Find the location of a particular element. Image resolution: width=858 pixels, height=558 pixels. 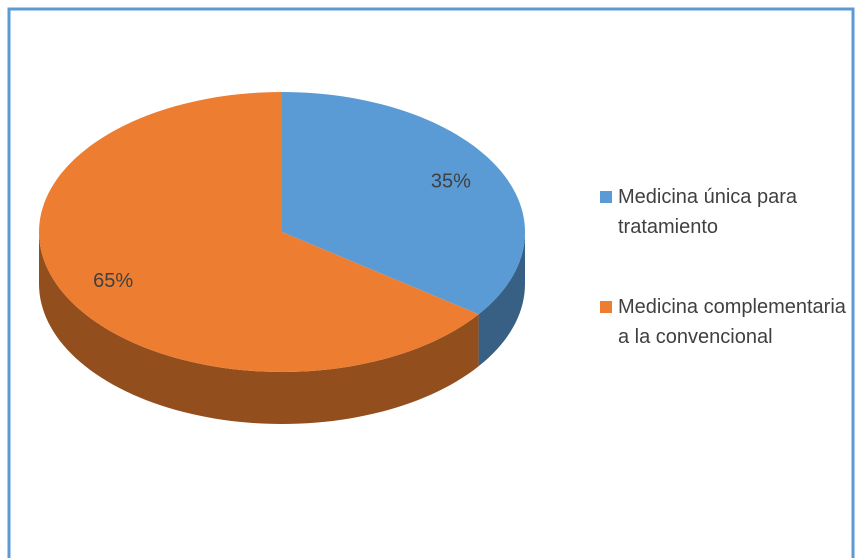

data-label: 35% is located at coordinates (451, 182).